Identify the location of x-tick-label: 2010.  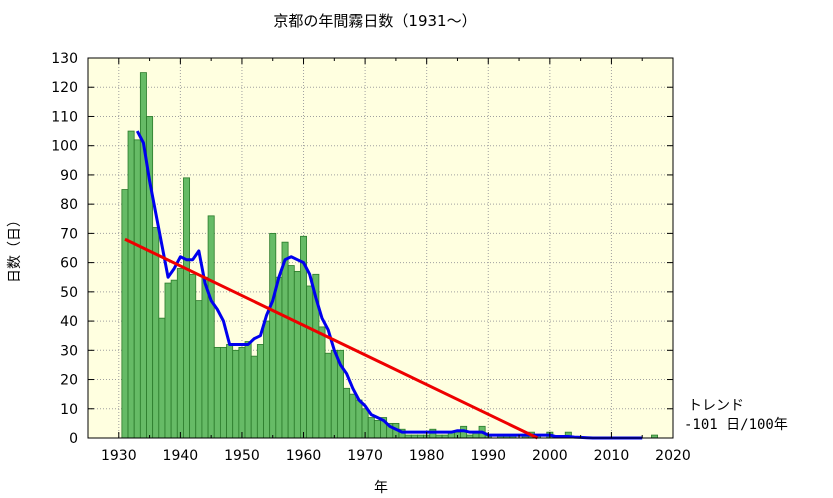
(612, 456).